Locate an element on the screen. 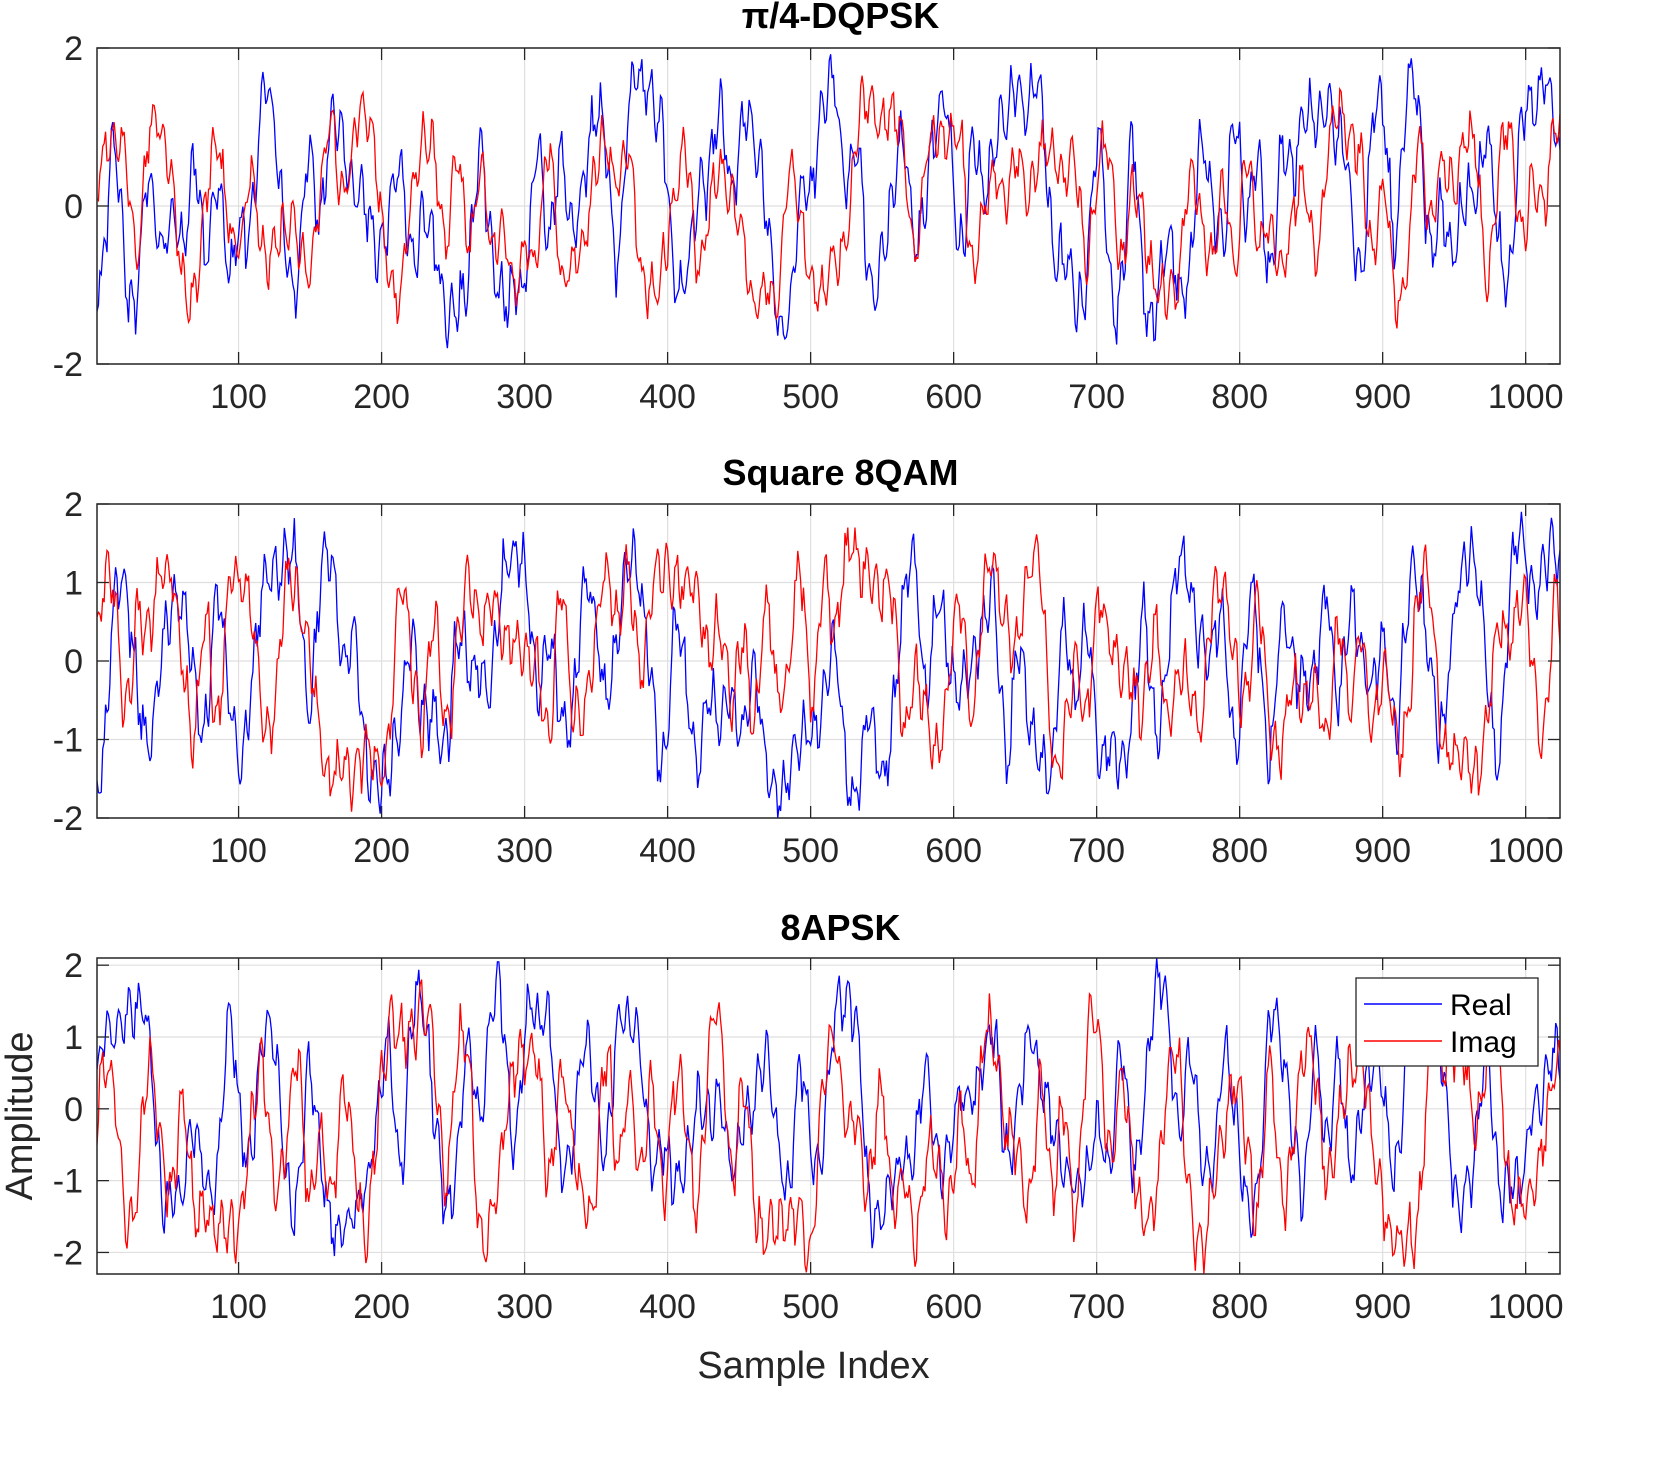  panel-title: 8APSK is located at coordinates (840, 927).